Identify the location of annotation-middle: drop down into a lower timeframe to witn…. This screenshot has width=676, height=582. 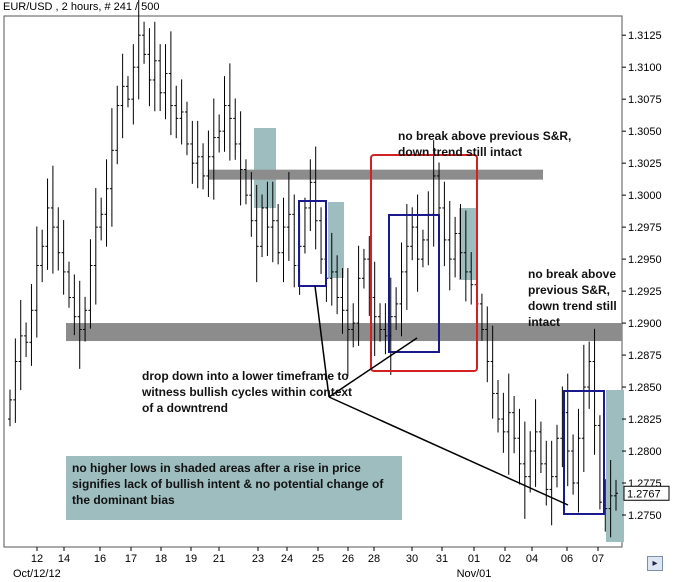
(247, 392).